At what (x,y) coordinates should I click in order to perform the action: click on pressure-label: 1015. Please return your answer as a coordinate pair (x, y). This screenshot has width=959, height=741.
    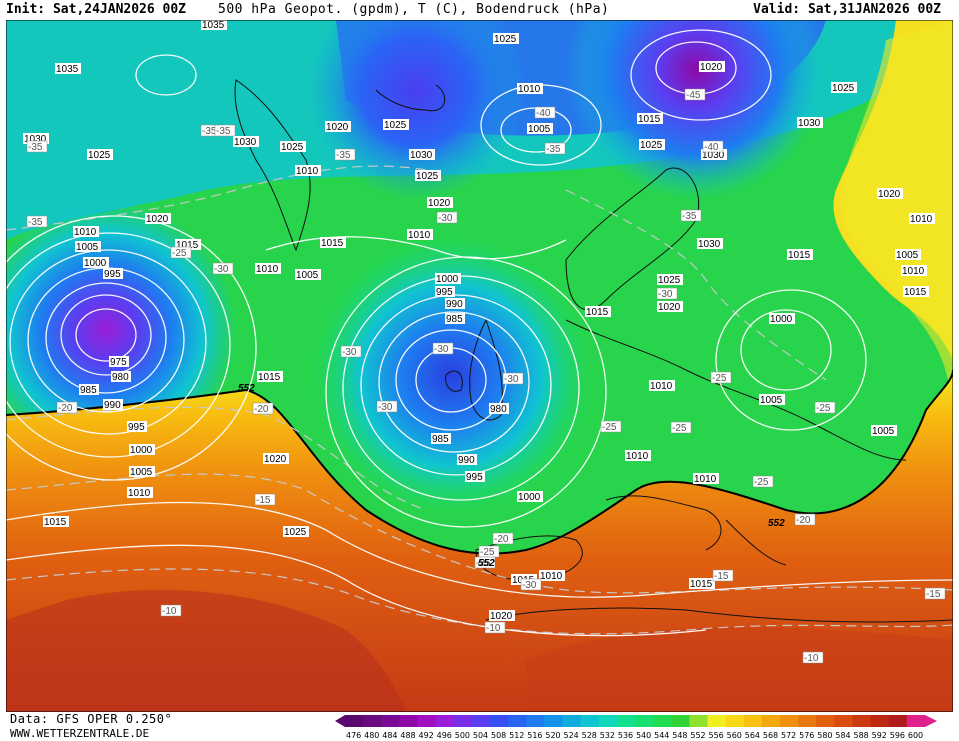
    Looking at the image, I should click on (187, 245).